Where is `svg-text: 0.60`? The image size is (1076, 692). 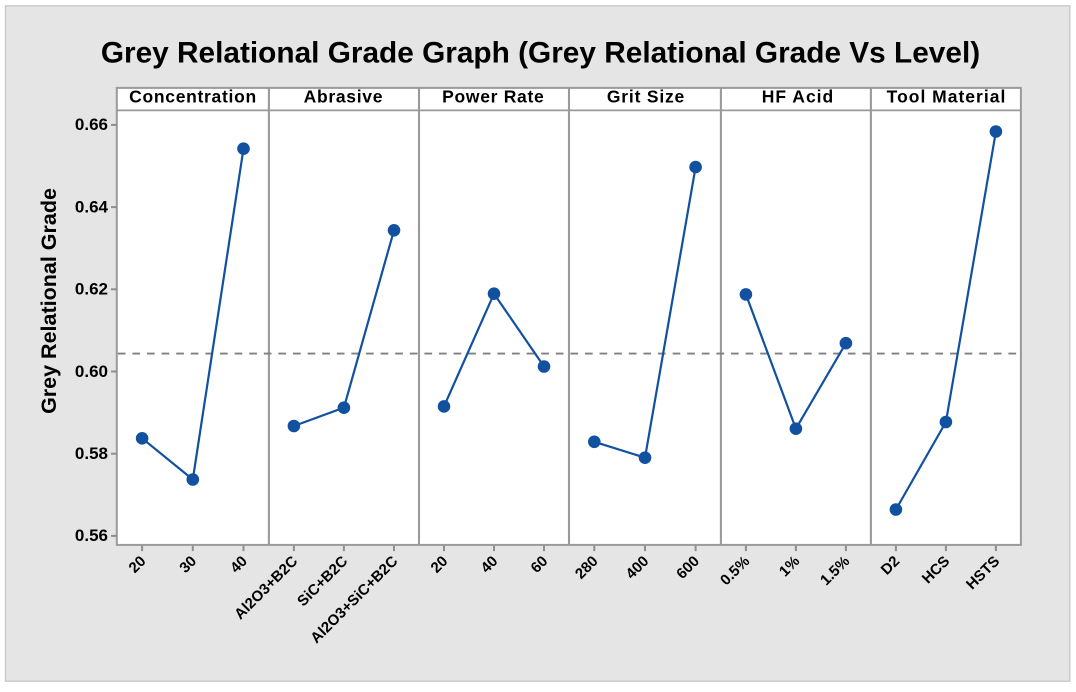
svg-text: 0.60 is located at coordinates (91, 371).